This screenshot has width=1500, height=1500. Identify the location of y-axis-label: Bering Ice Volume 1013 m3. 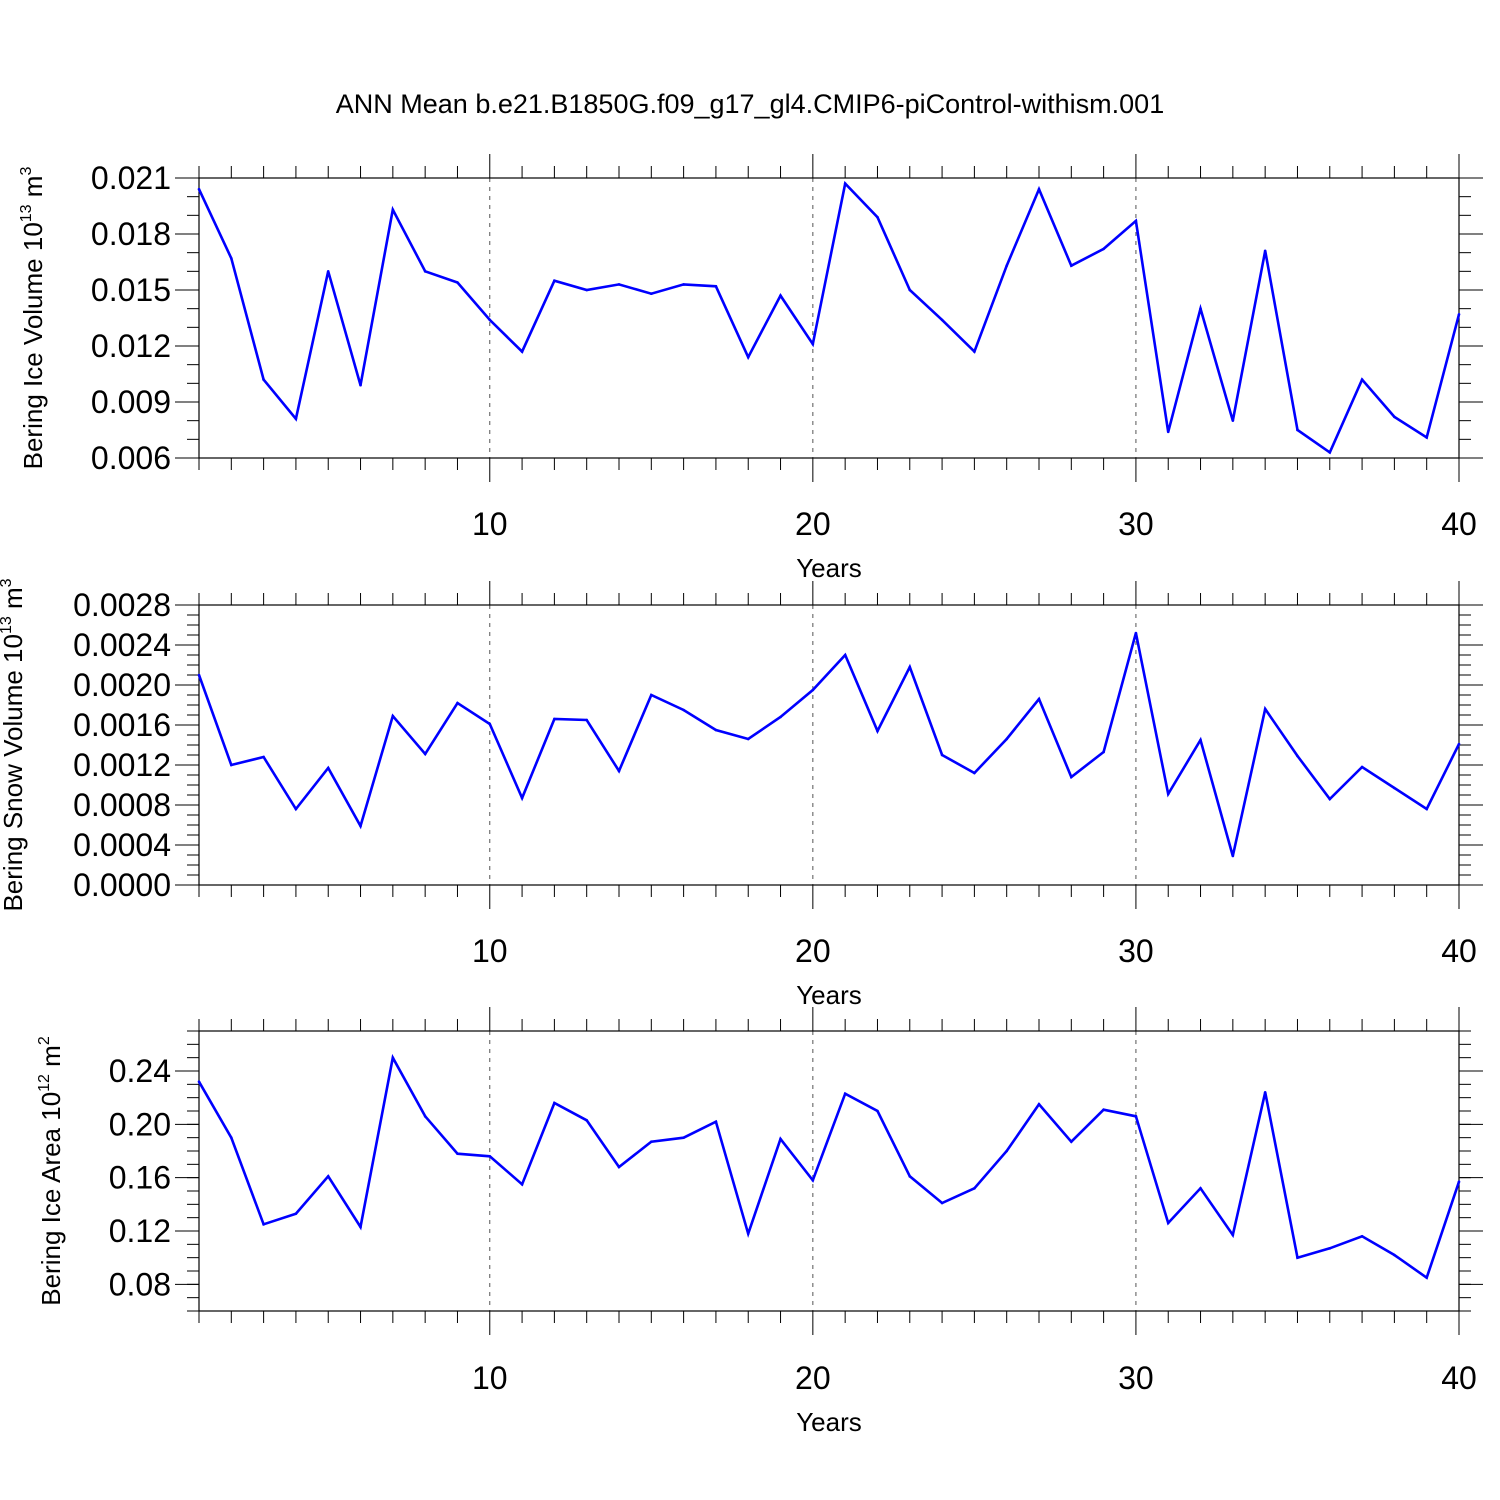
(33, 318).